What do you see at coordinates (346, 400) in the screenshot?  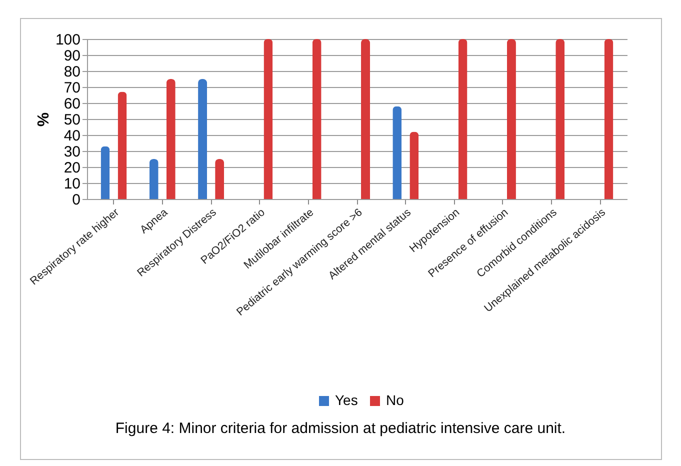 I see `legend-label: Yes` at bounding box center [346, 400].